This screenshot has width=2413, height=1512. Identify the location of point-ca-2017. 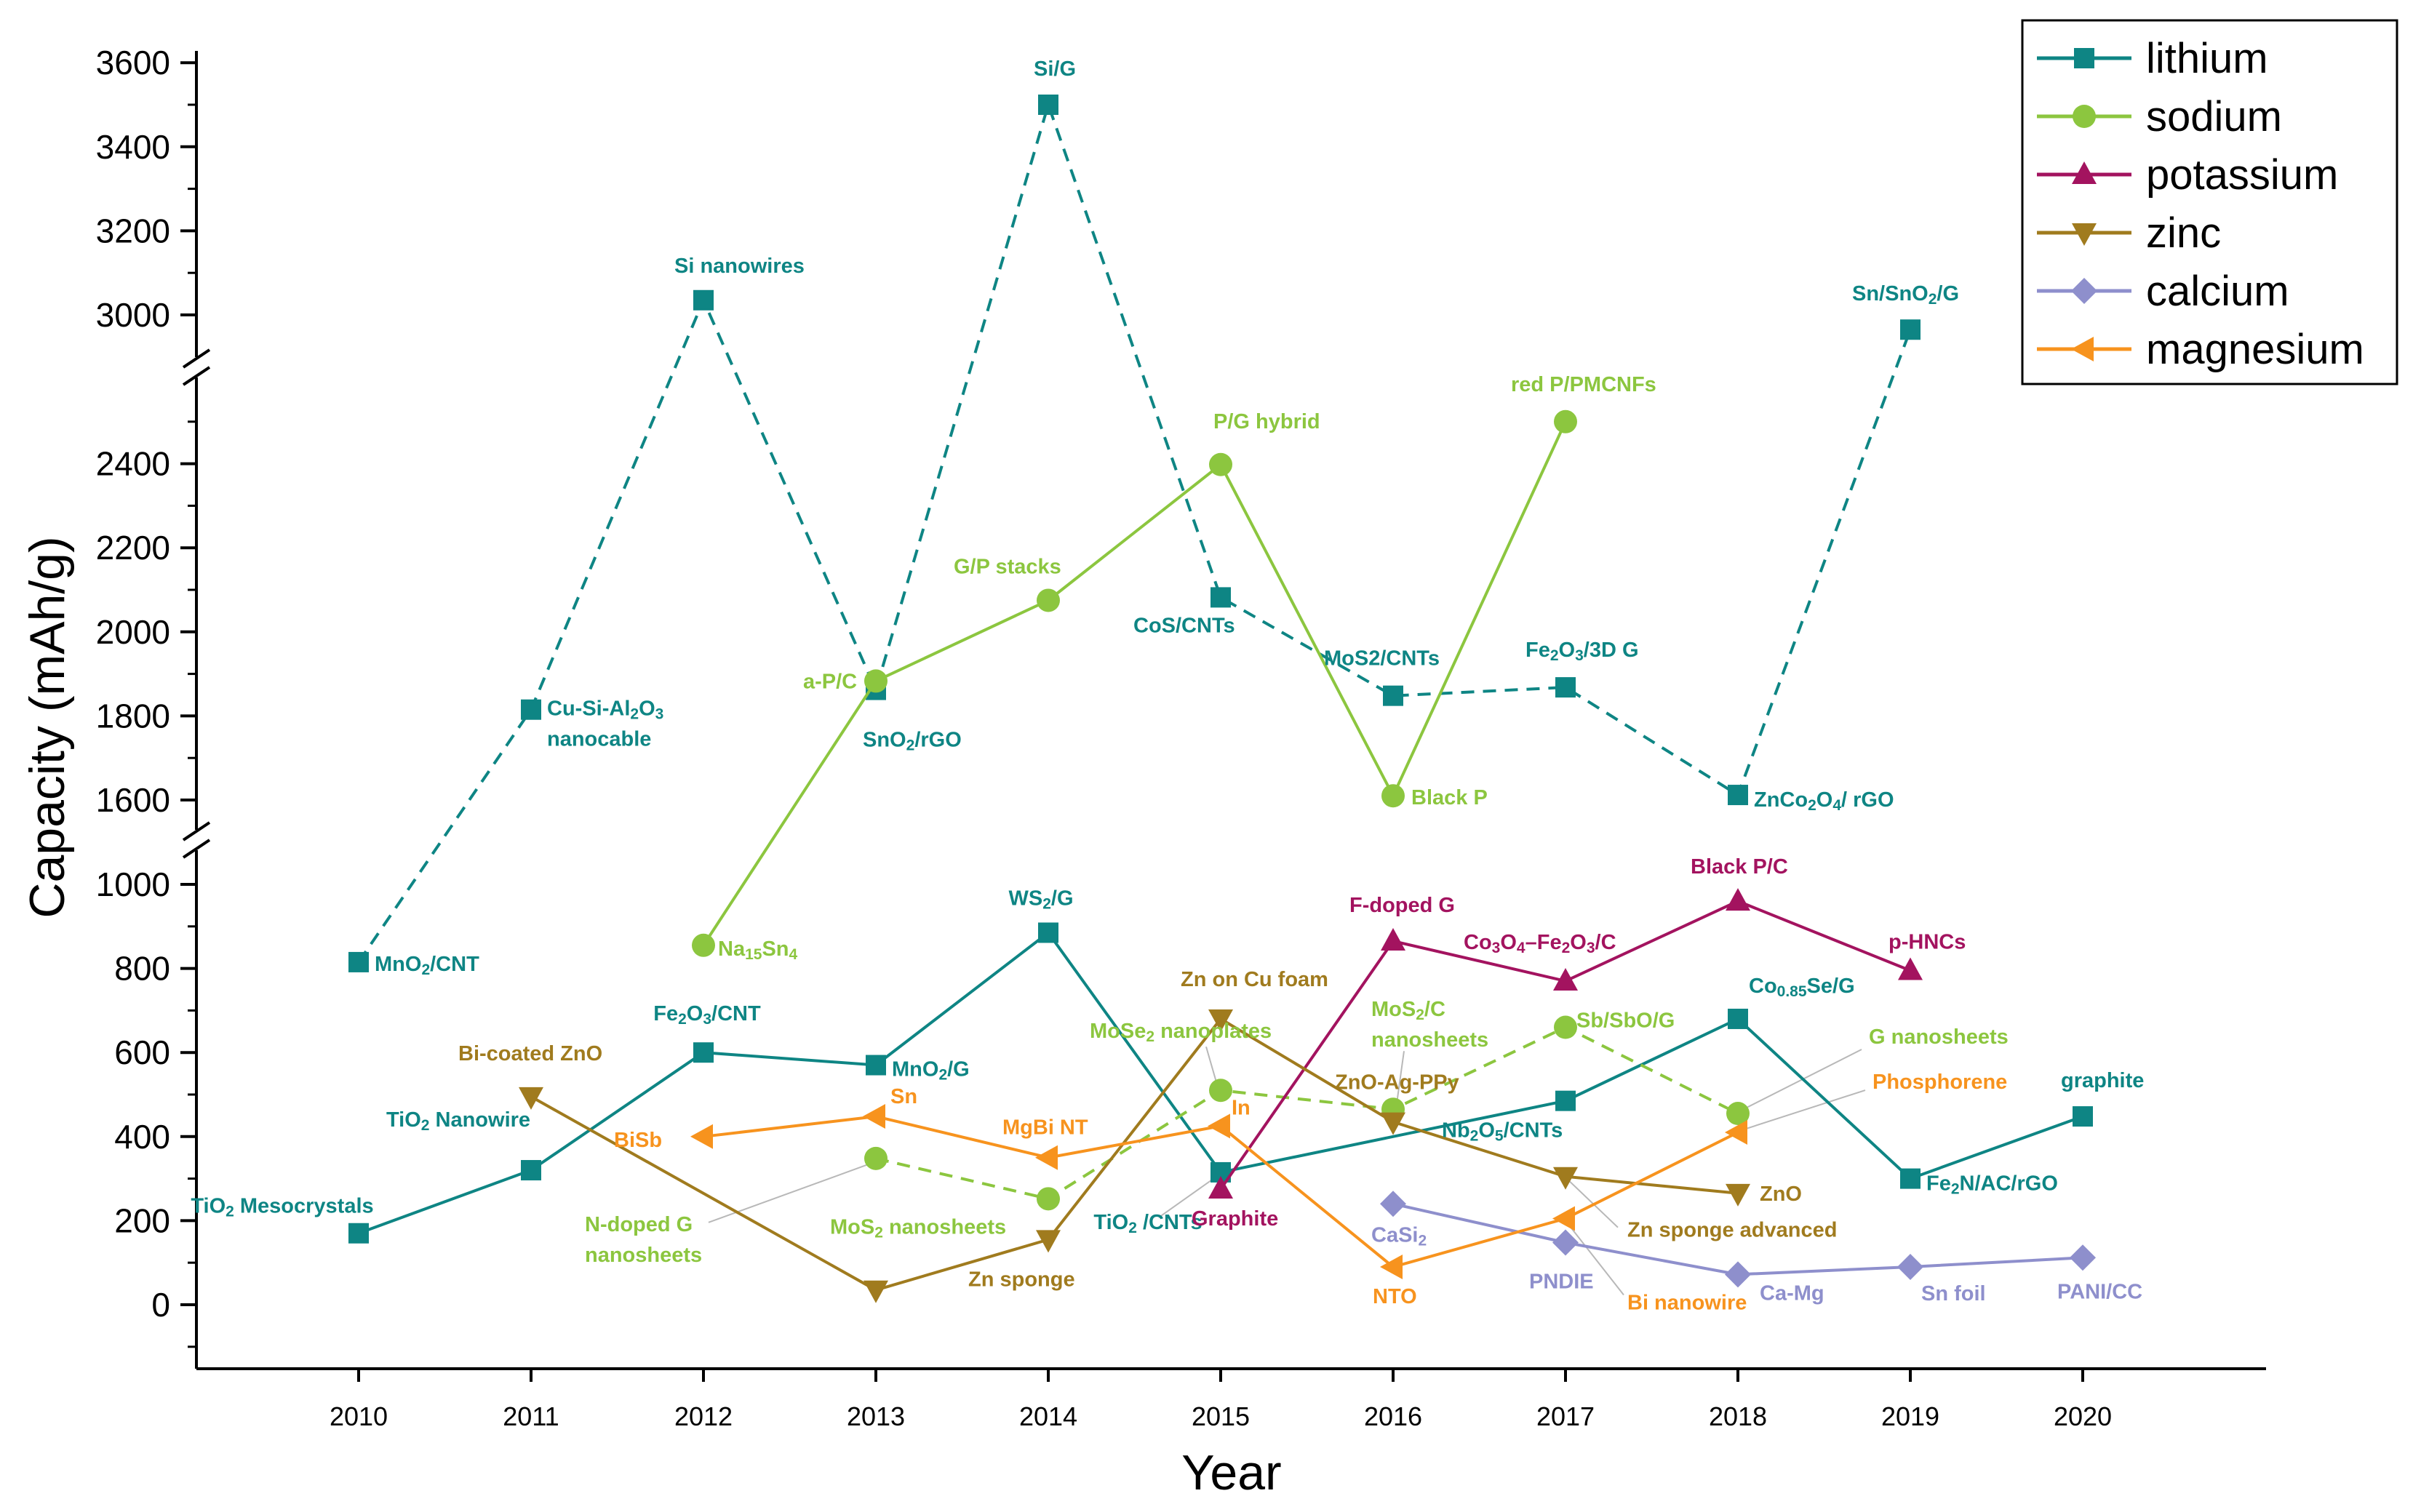
(1565, 1242).